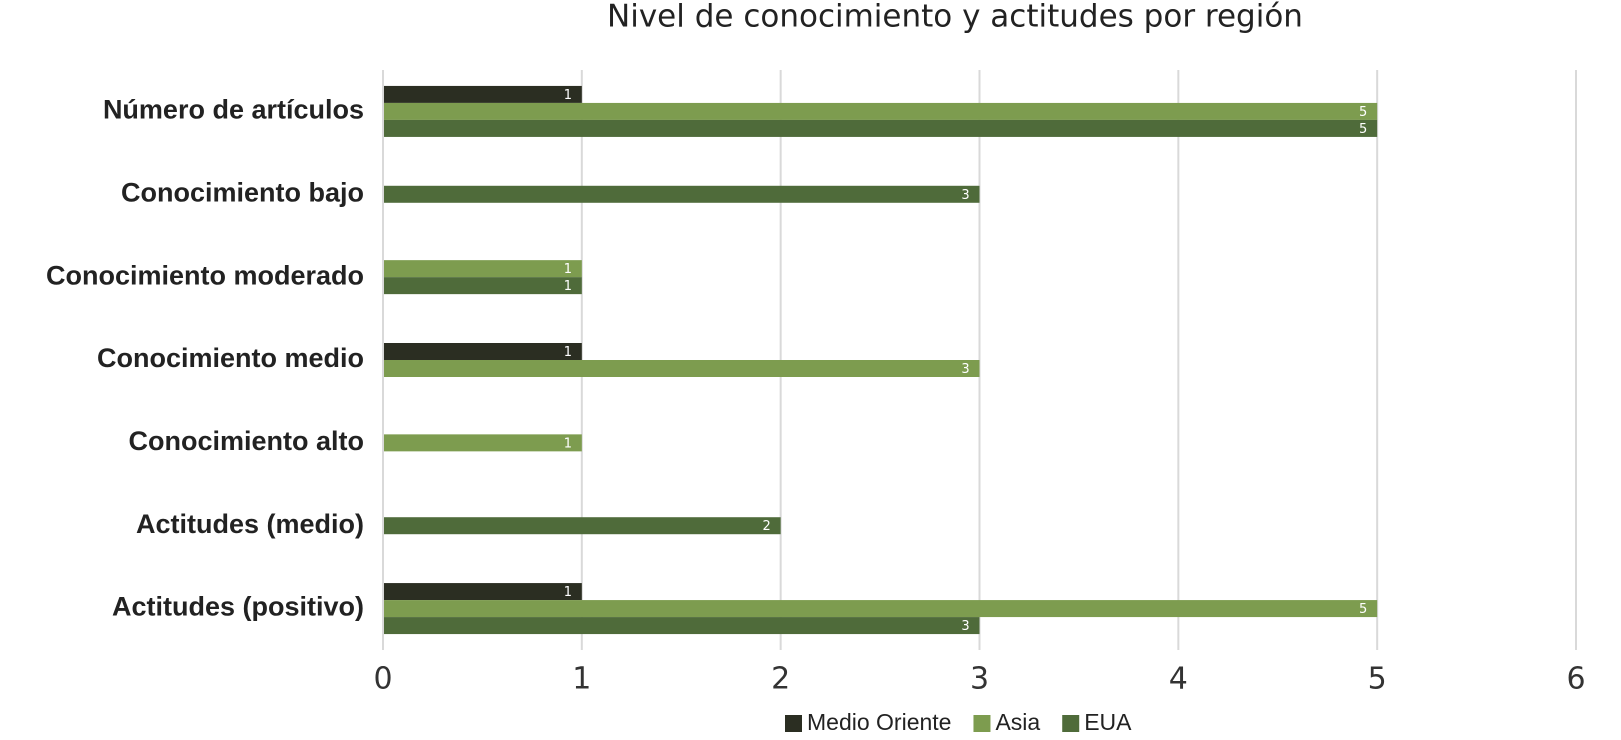 This screenshot has height=740, width=1621. Describe the element at coordinates (205, 275) in the screenshot. I see `y-tick-label: Conocimiento moderado` at that location.